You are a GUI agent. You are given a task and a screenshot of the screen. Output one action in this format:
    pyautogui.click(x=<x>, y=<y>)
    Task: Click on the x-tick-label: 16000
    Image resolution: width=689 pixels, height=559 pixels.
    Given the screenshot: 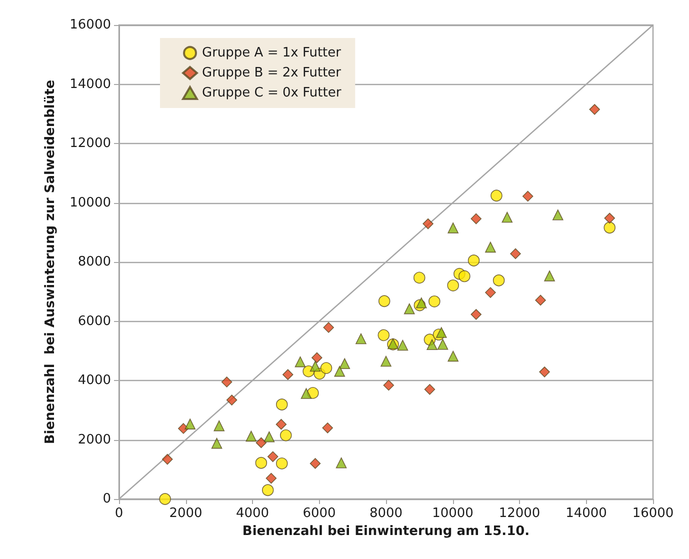 What is the action you would take?
    pyautogui.click(x=653, y=513)
    